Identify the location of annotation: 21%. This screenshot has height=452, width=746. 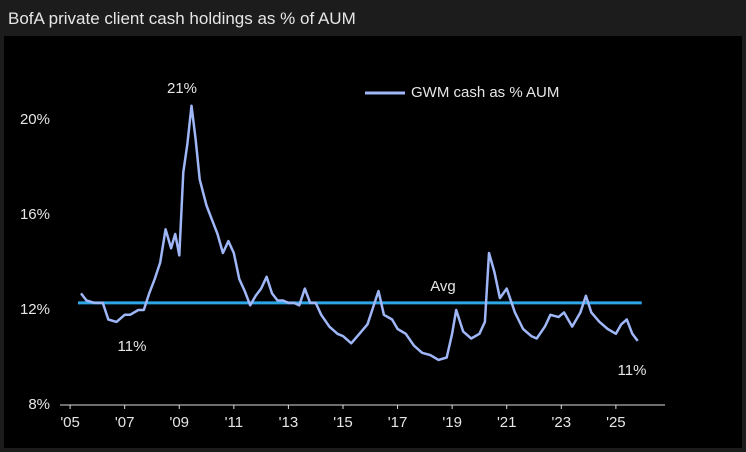
(182, 88).